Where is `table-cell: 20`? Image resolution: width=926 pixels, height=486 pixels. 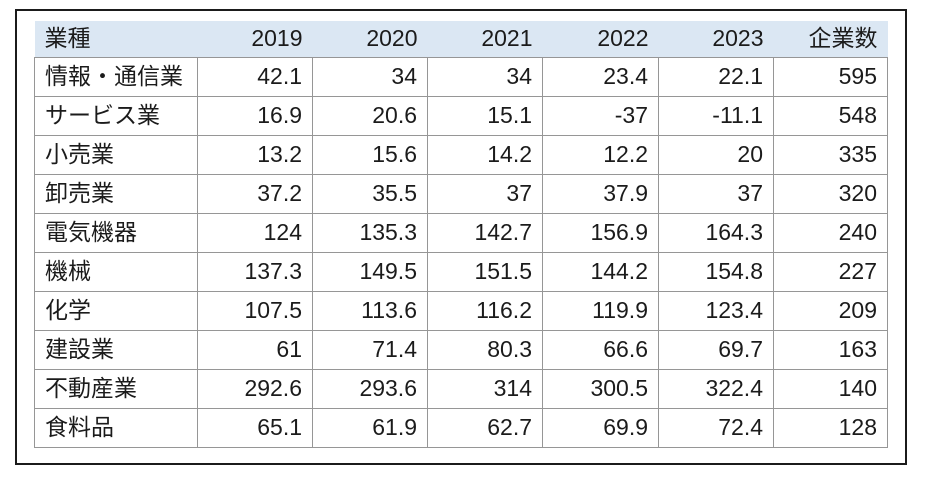
table-cell: 20 is located at coordinates (716, 154).